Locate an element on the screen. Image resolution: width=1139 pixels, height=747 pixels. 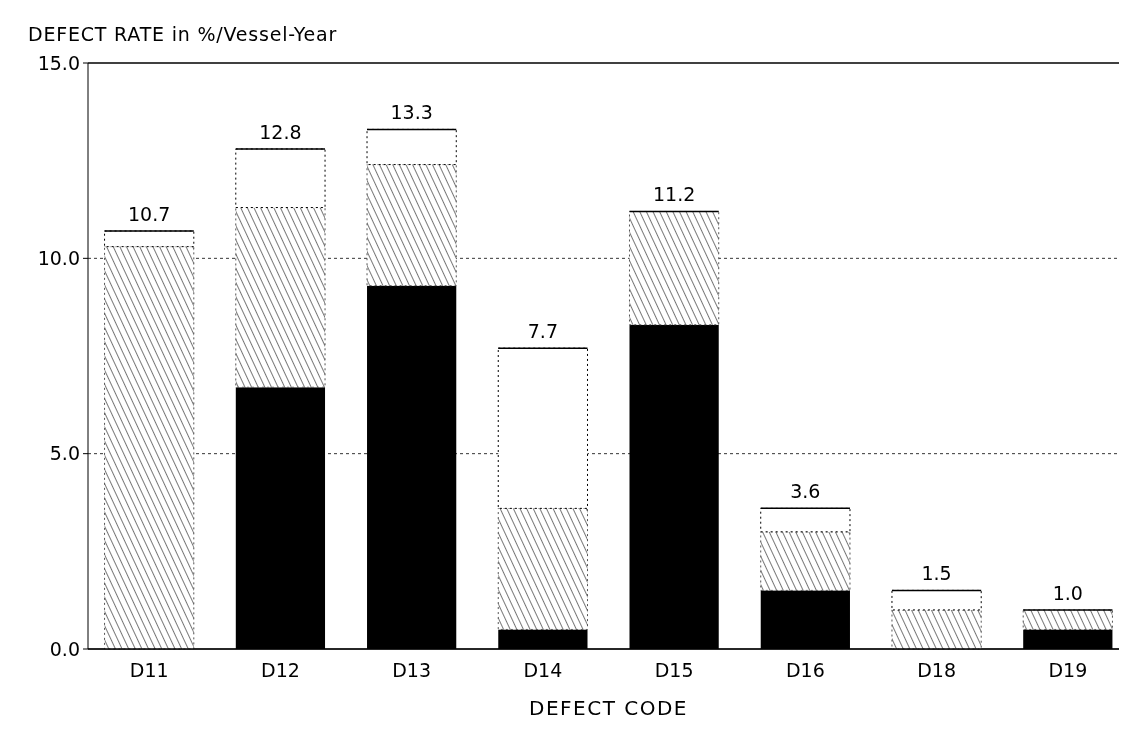
total-label: 7.7 is located at coordinates (542, 331).